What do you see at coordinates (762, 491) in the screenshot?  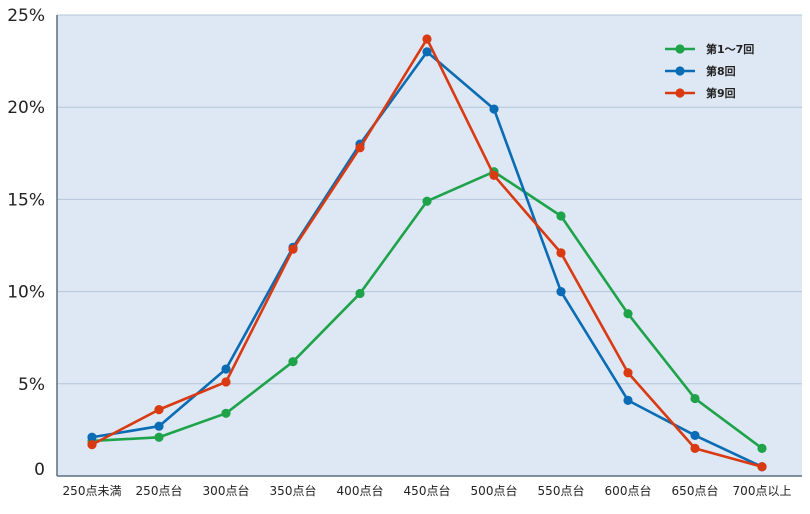 I see `x-tick-label: 700点以上` at bounding box center [762, 491].